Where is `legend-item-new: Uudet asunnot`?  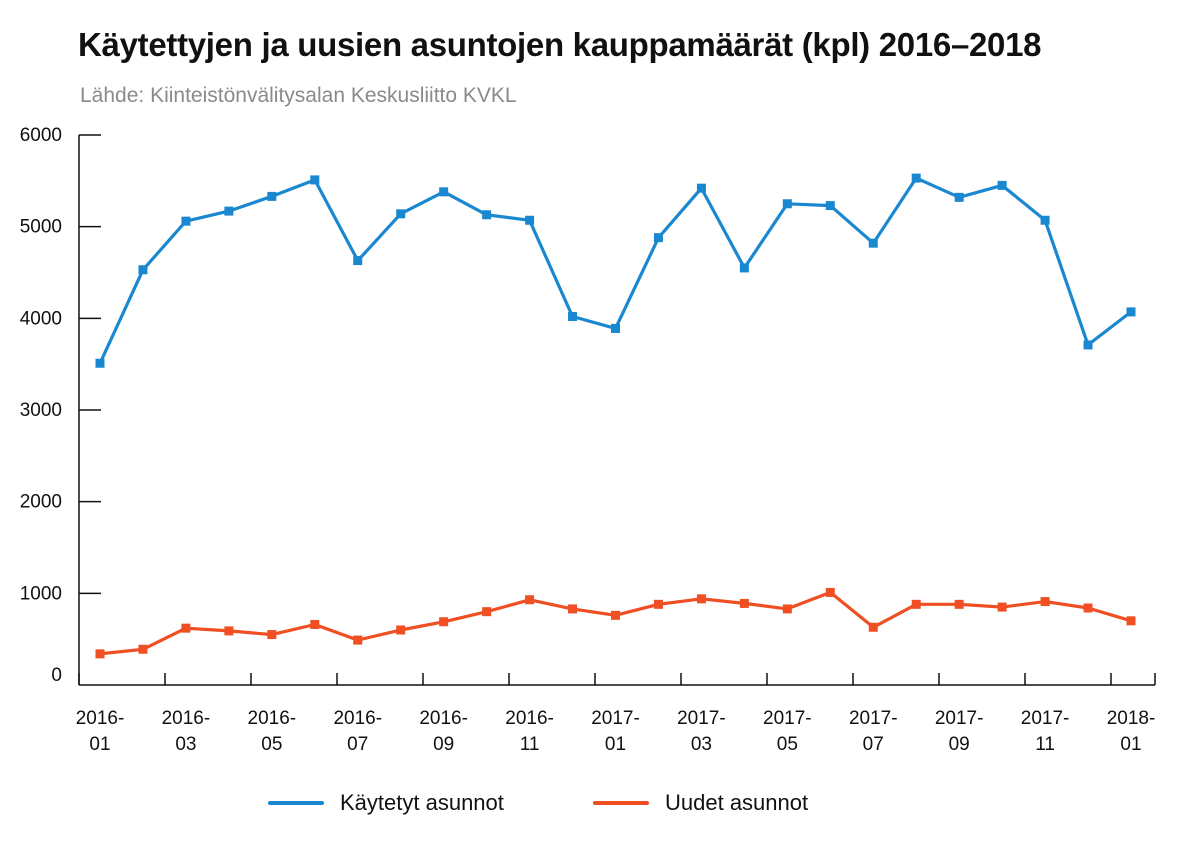
legend-item-new: Uudet asunnot is located at coordinates (700, 803).